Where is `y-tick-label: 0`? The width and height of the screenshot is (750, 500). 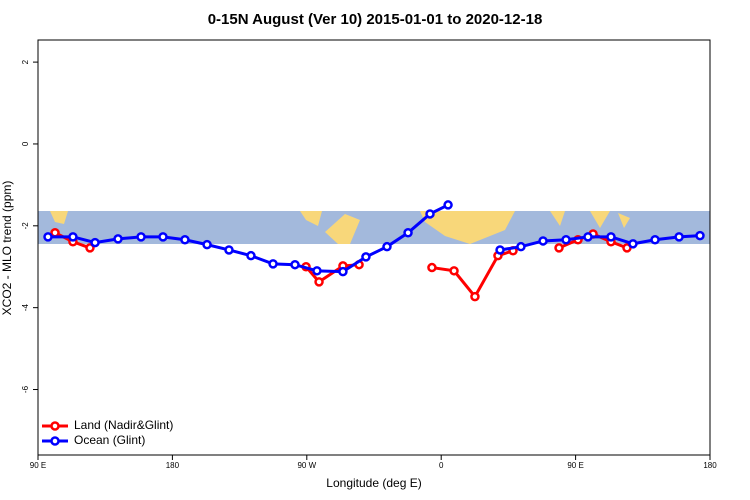
y-tick-label: 0 is located at coordinates (25, 143).